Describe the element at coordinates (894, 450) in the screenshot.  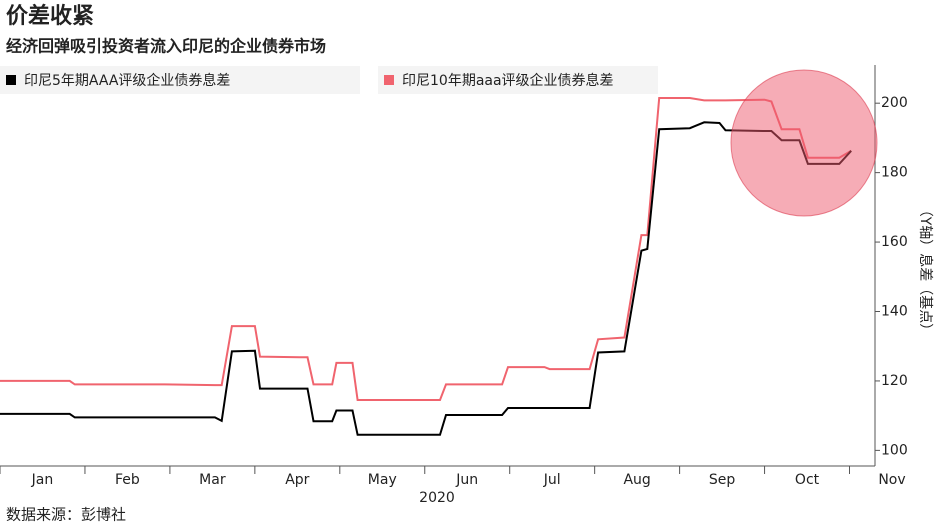
I see `y-tick-label: 100` at that location.